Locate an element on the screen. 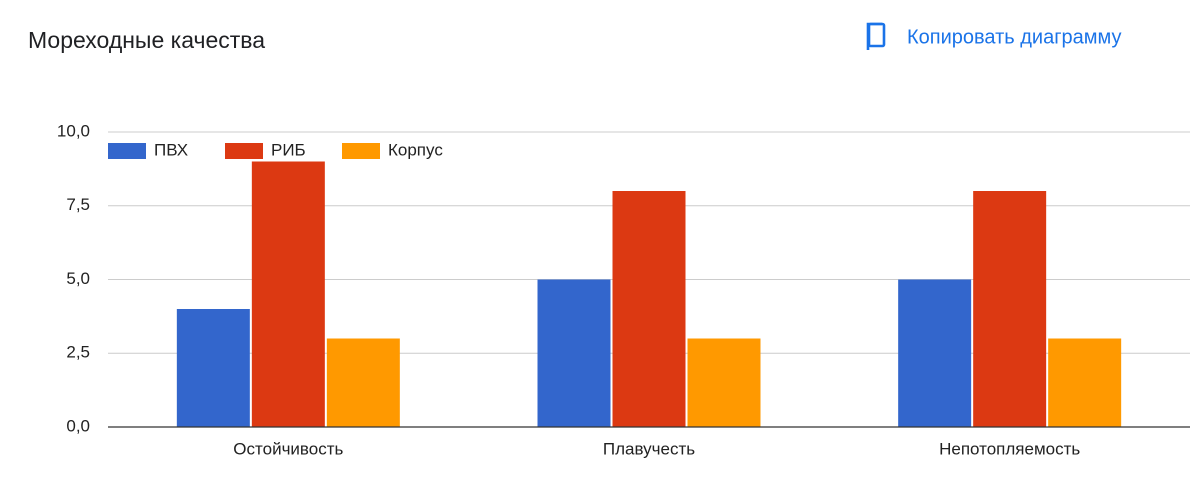 The width and height of the screenshot is (1200, 480). y-tick-label: 7,5 is located at coordinates (78, 204).